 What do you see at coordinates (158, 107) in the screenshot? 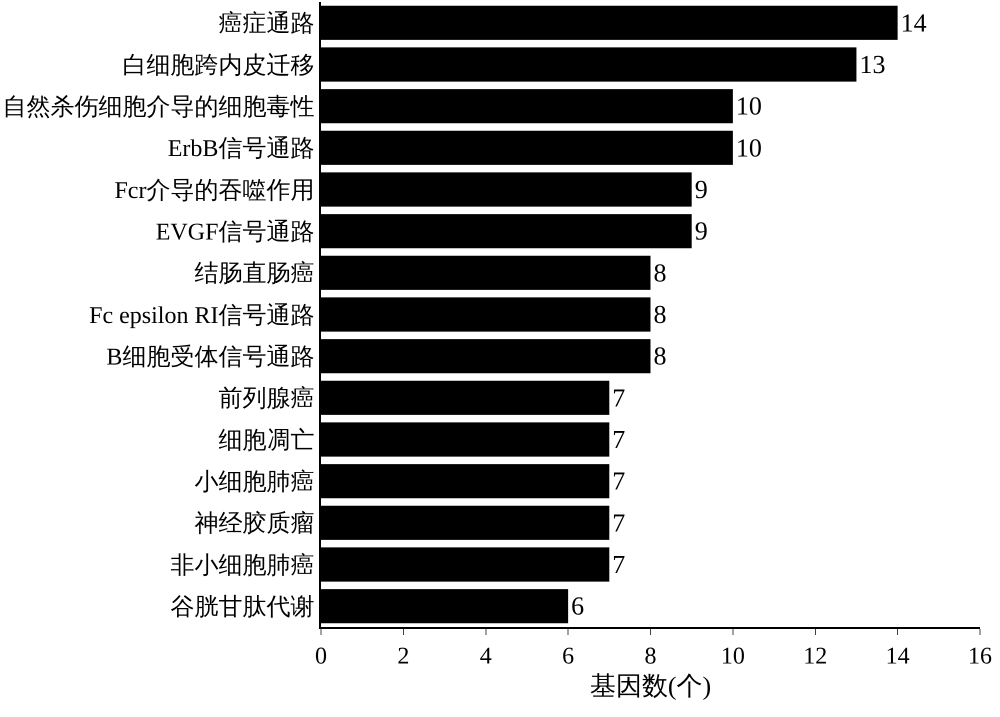
I see `y-tick-label: 自然杀伤细胞介导的细胞毒性` at bounding box center [158, 107].